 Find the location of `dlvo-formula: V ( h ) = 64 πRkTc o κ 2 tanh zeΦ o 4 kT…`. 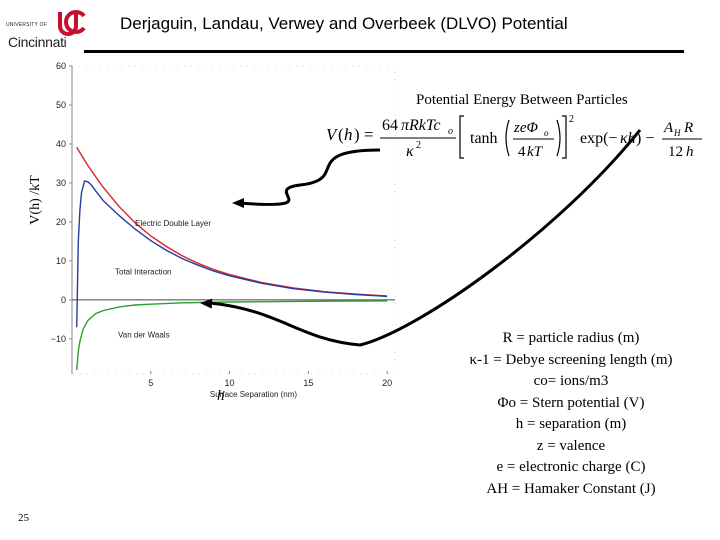

dlvo-formula: V ( h ) = 64 πRkTc o κ 2 tanh zeΦ o 4 kT… is located at coordinates (514, 137).